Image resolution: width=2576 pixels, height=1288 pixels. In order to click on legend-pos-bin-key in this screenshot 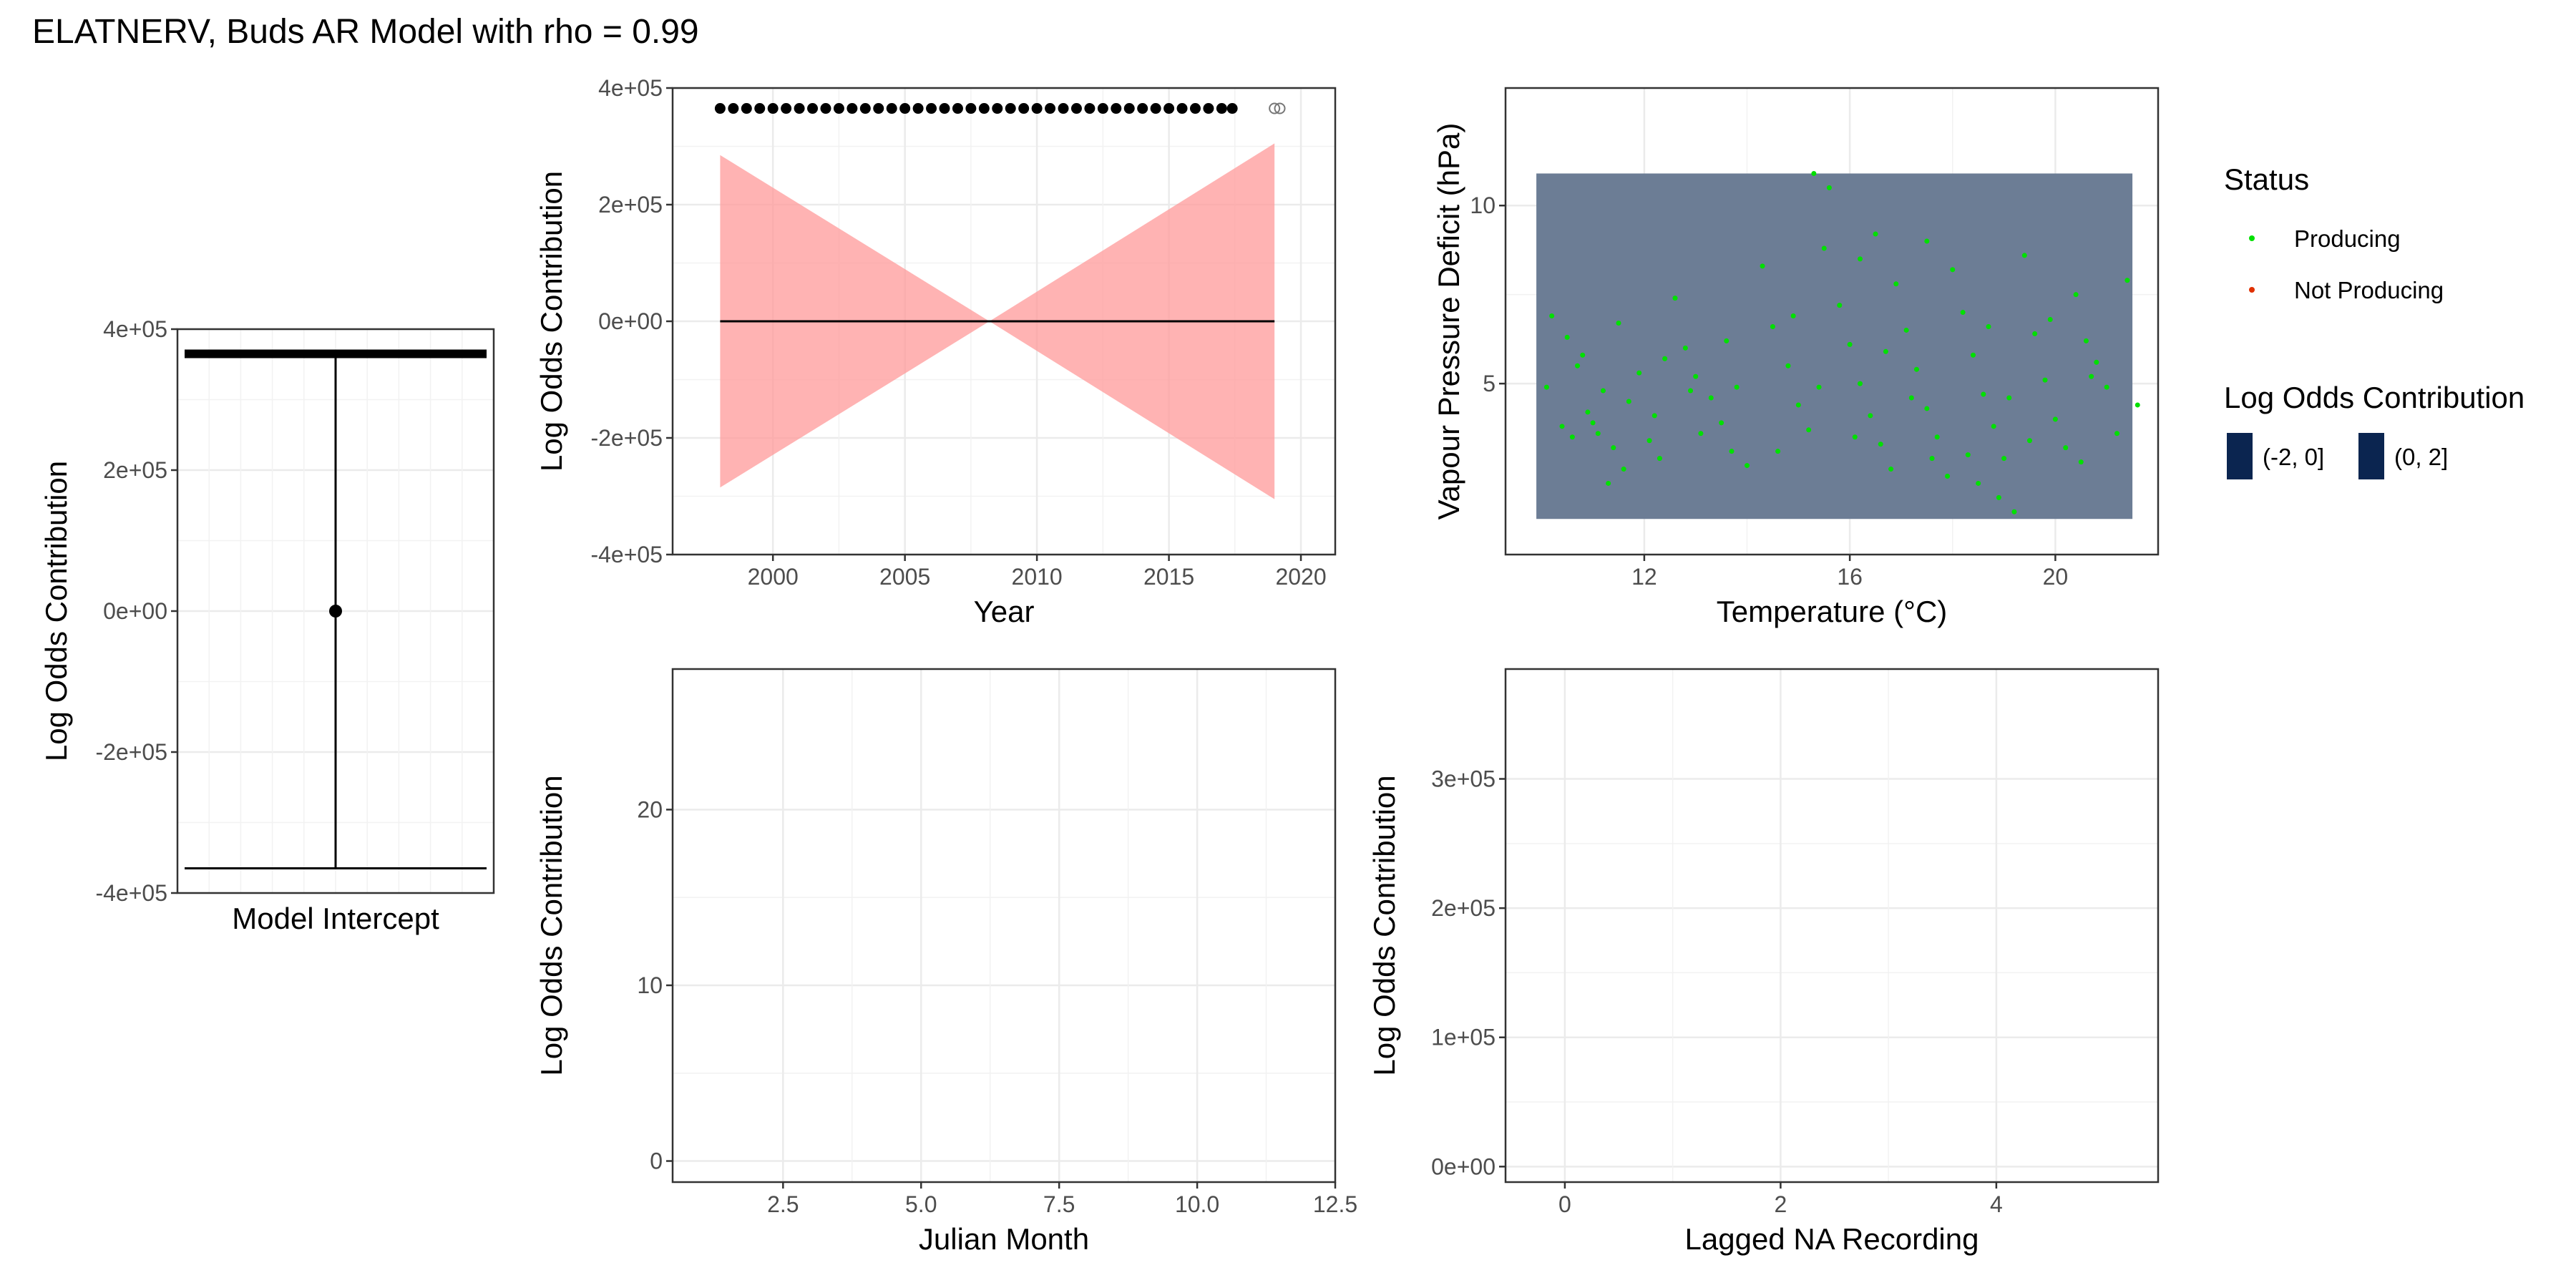, I will do `click(2371, 456)`.